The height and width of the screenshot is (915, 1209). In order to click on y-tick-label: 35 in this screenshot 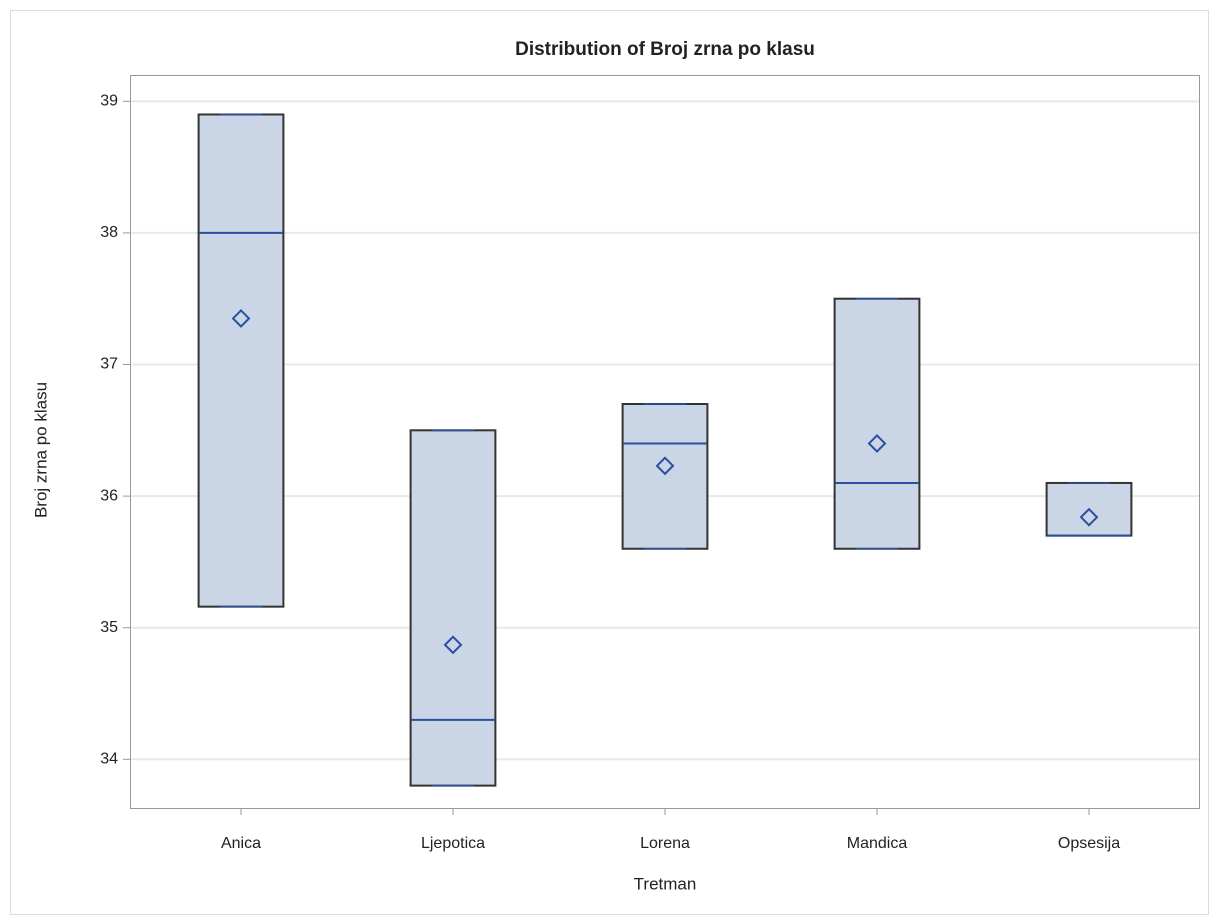, I will do `click(109, 627)`.